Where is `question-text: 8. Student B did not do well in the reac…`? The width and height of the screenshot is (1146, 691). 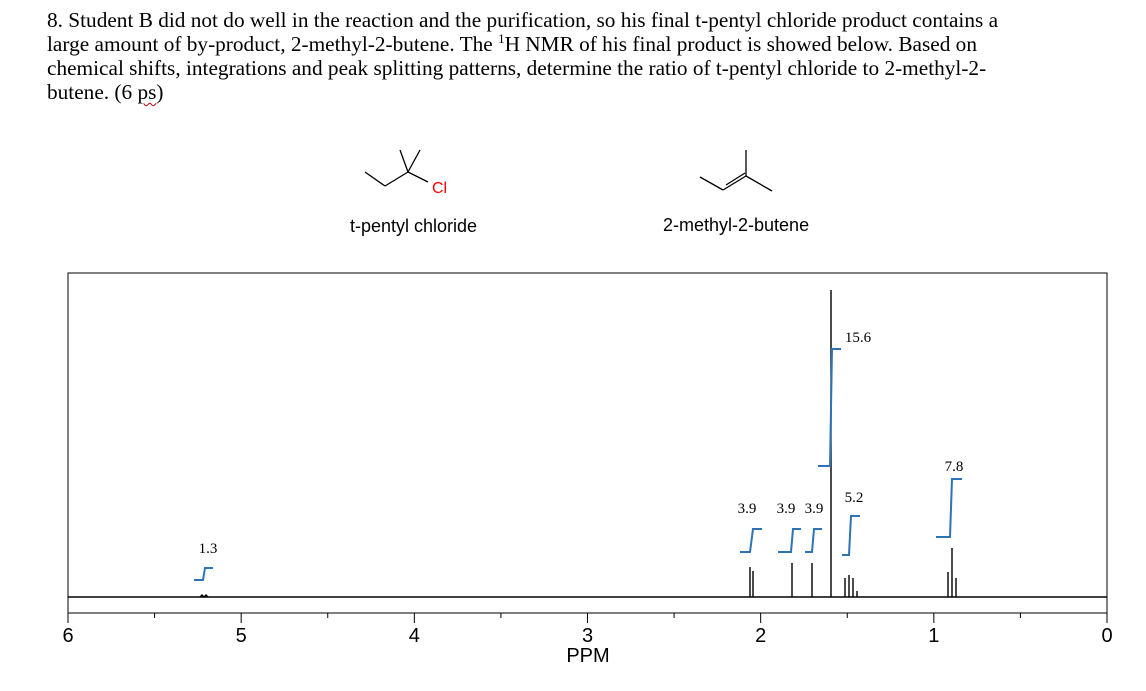
question-text: 8. Student B did not do well in the reac… is located at coordinates (589, 56).